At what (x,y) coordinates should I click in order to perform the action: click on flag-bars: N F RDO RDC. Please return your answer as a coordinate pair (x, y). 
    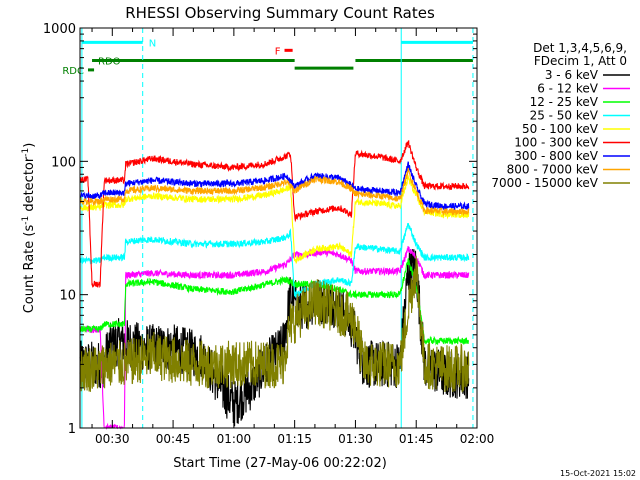
    Looking at the image, I should click on (267, 57).